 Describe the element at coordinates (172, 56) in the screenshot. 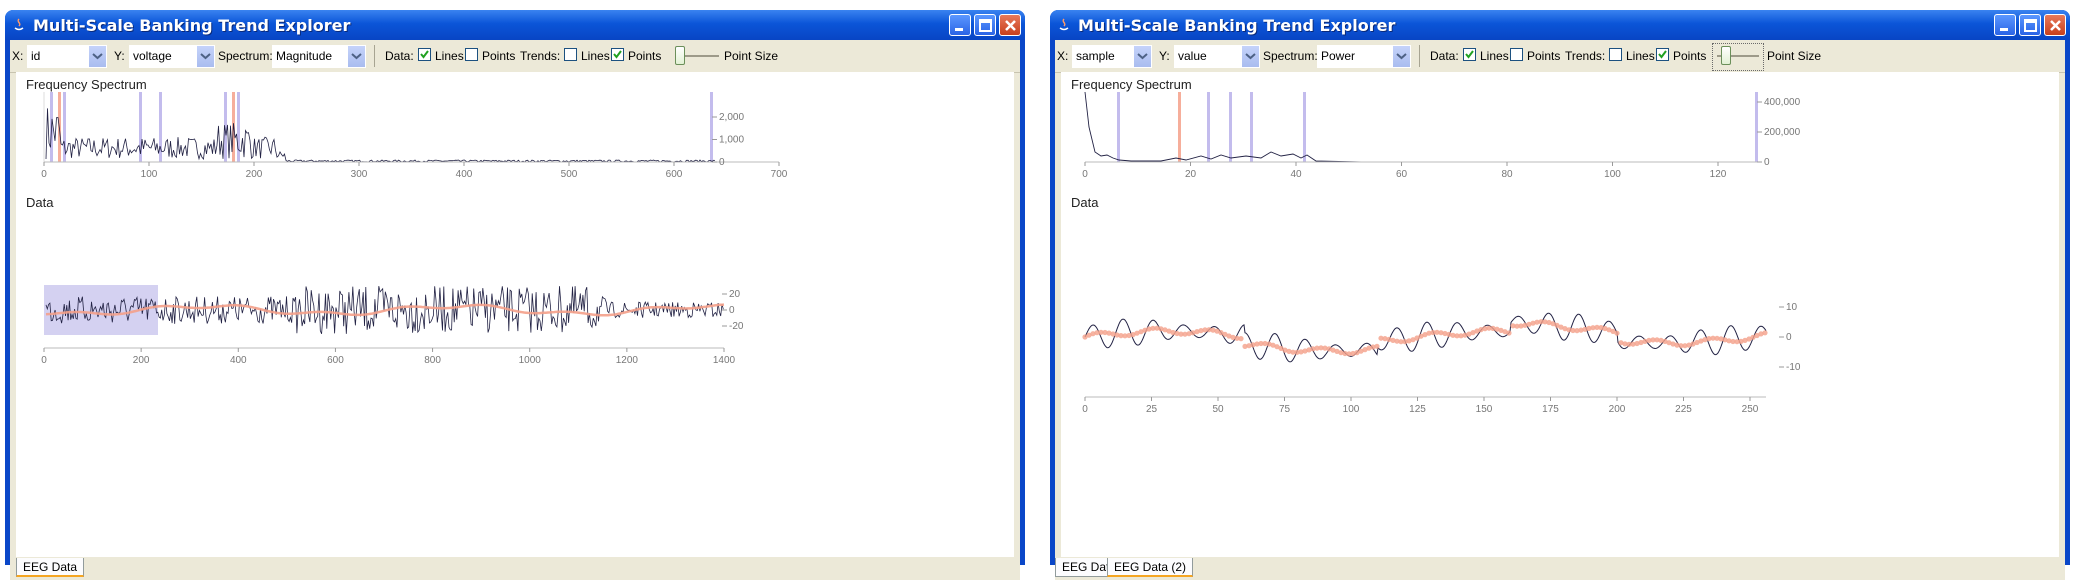

I see `y-select: voltage` at that location.